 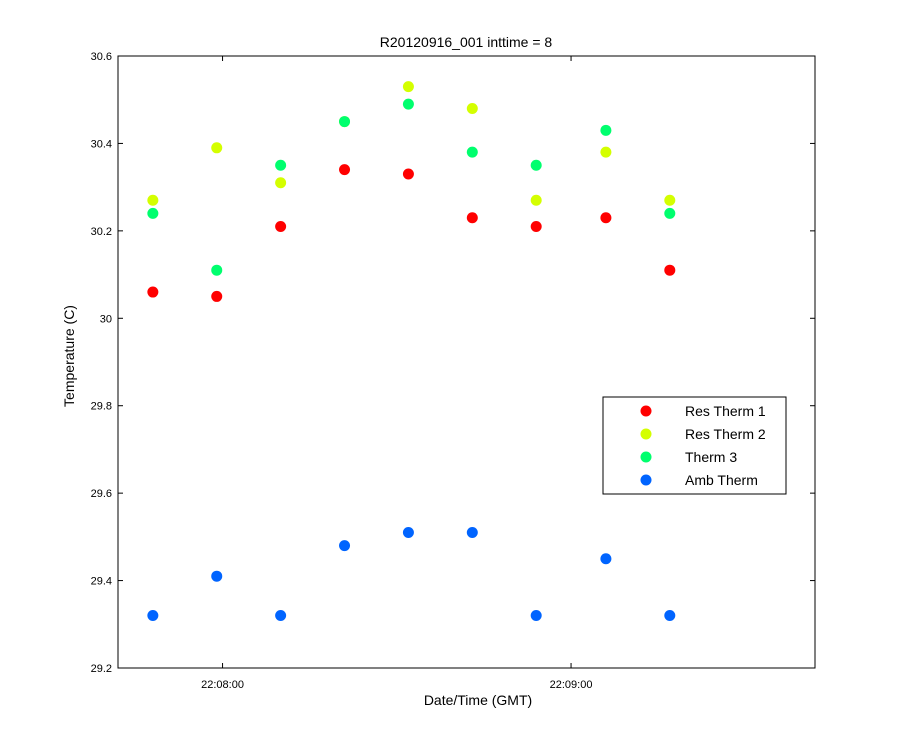 What do you see at coordinates (101, 144) in the screenshot?
I see `y-tick-label: 30.4` at bounding box center [101, 144].